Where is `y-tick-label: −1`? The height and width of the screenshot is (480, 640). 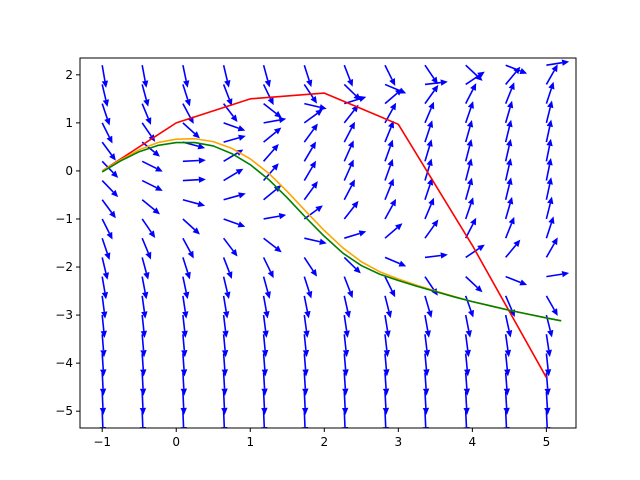
y-tick-label: −1 is located at coordinates (64, 219).